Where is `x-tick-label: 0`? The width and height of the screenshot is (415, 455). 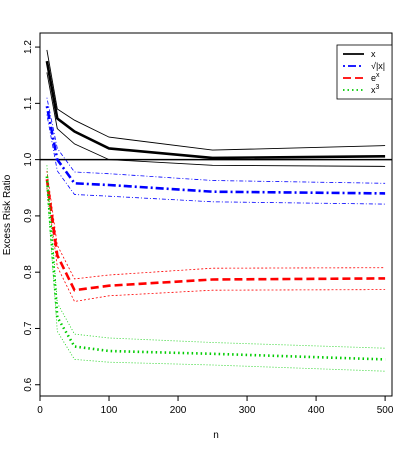
x-tick-label: 0 is located at coordinates (40, 410).